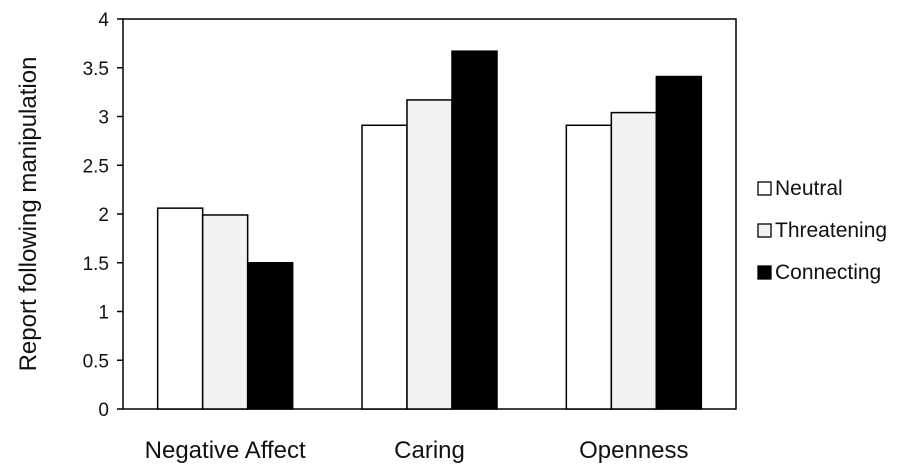  I want to click on y-tick-label: 2, so click(103, 215).